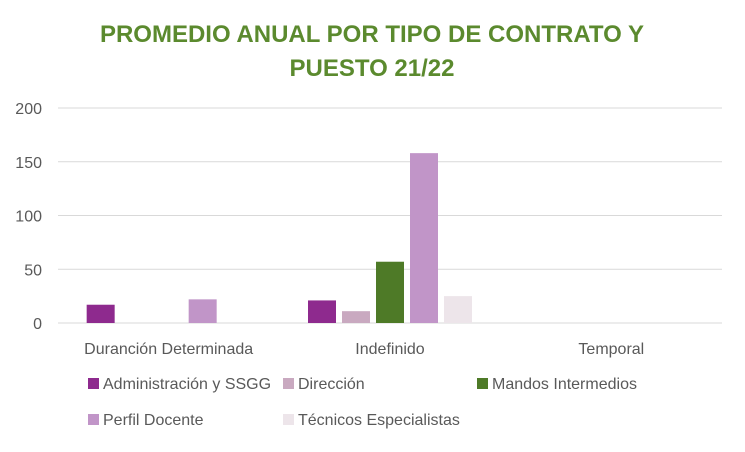 Image resolution: width=745 pixels, height=452 pixels. What do you see at coordinates (564, 384) in the screenshot?
I see `legend-label-2: Mandos Intermedios` at bounding box center [564, 384].